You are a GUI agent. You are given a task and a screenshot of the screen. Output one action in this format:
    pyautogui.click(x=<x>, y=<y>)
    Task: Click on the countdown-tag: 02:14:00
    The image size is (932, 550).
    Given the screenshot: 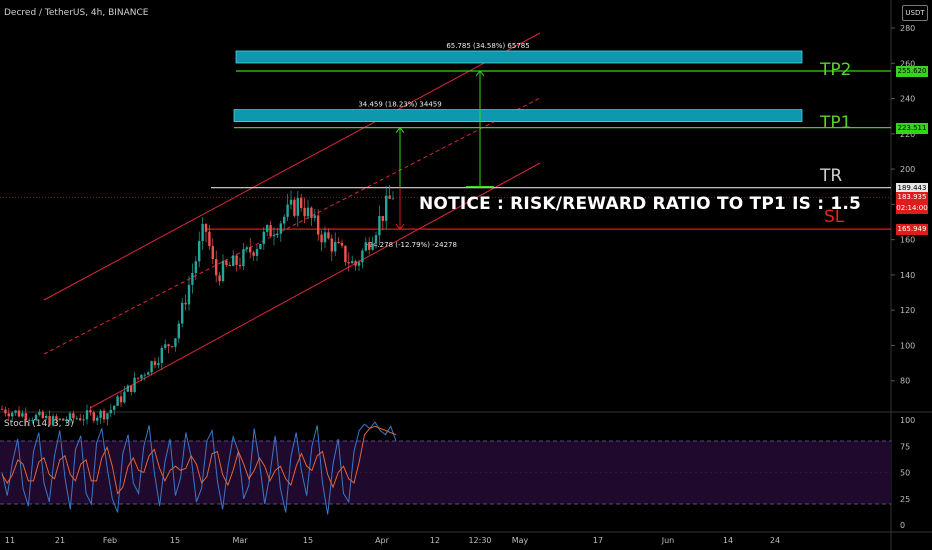 What is the action you would take?
    pyautogui.click(x=912, y=209)
    